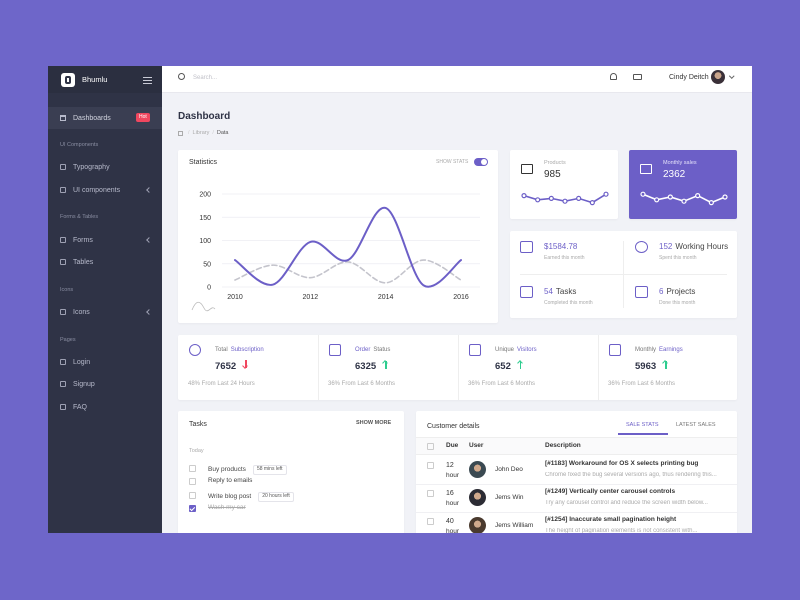 This screenshot has width=800, height=600. What do you see at coordinates (143, 117) in the screenshot?
I see `badge-text: Hot` at bounding box center [143, 117].